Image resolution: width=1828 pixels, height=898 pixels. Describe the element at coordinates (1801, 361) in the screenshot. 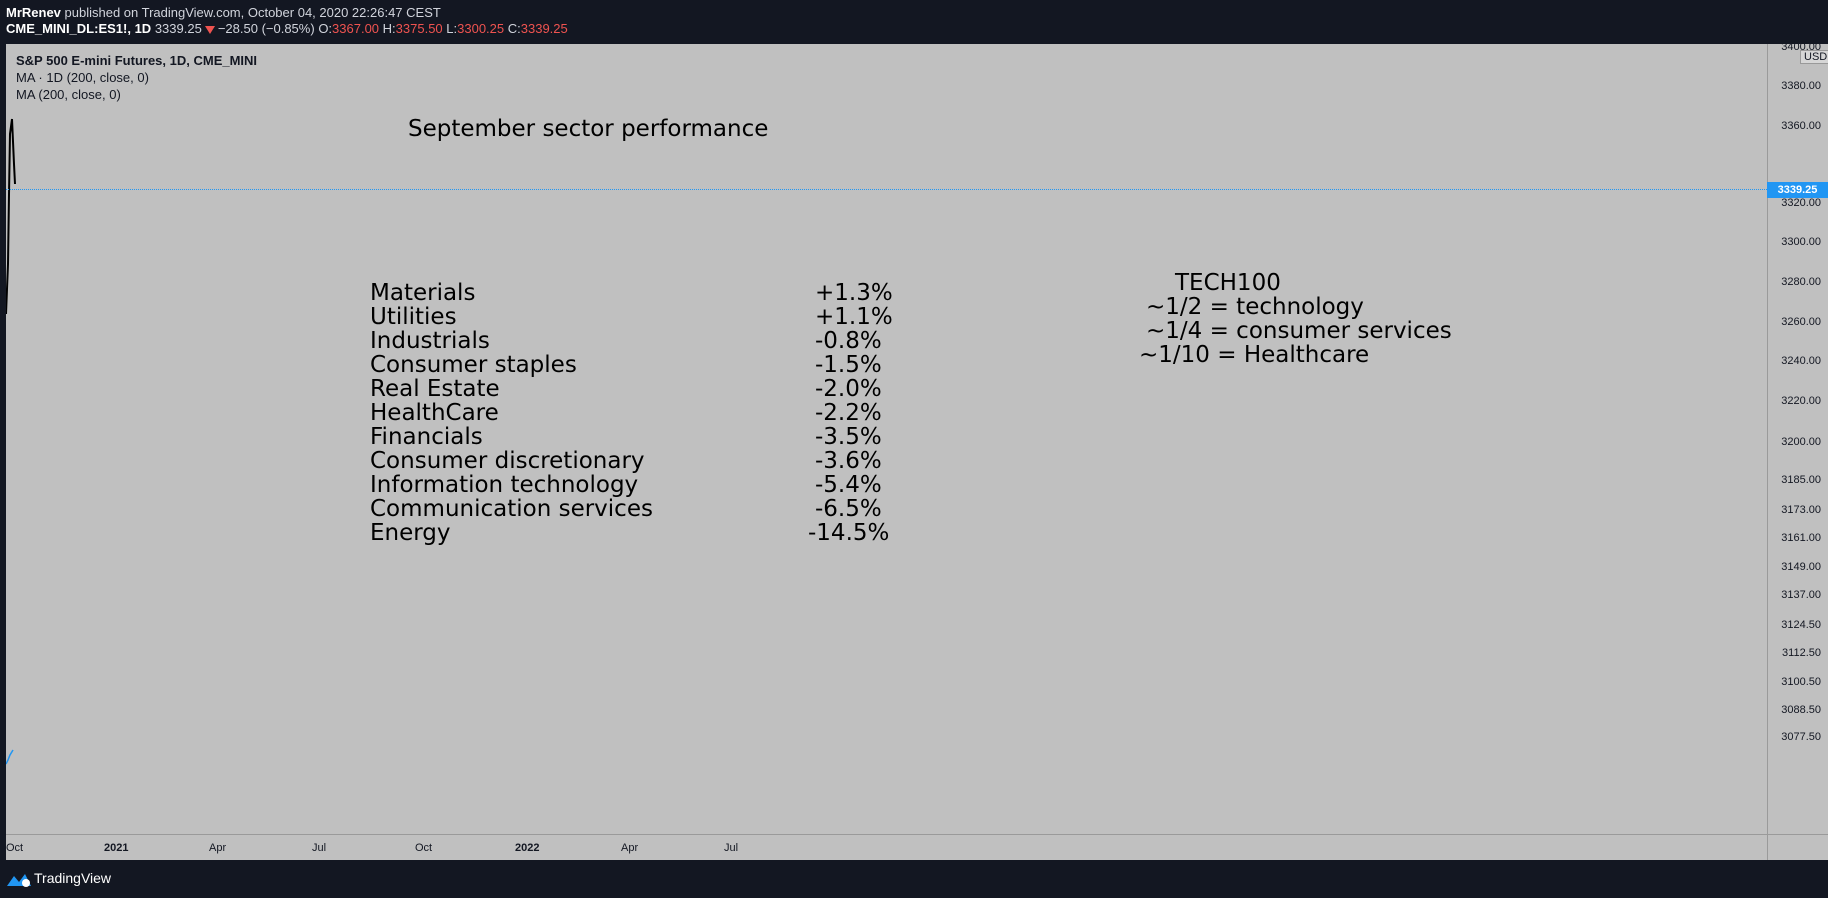

I see `price-tick: 3240.00` at that location.